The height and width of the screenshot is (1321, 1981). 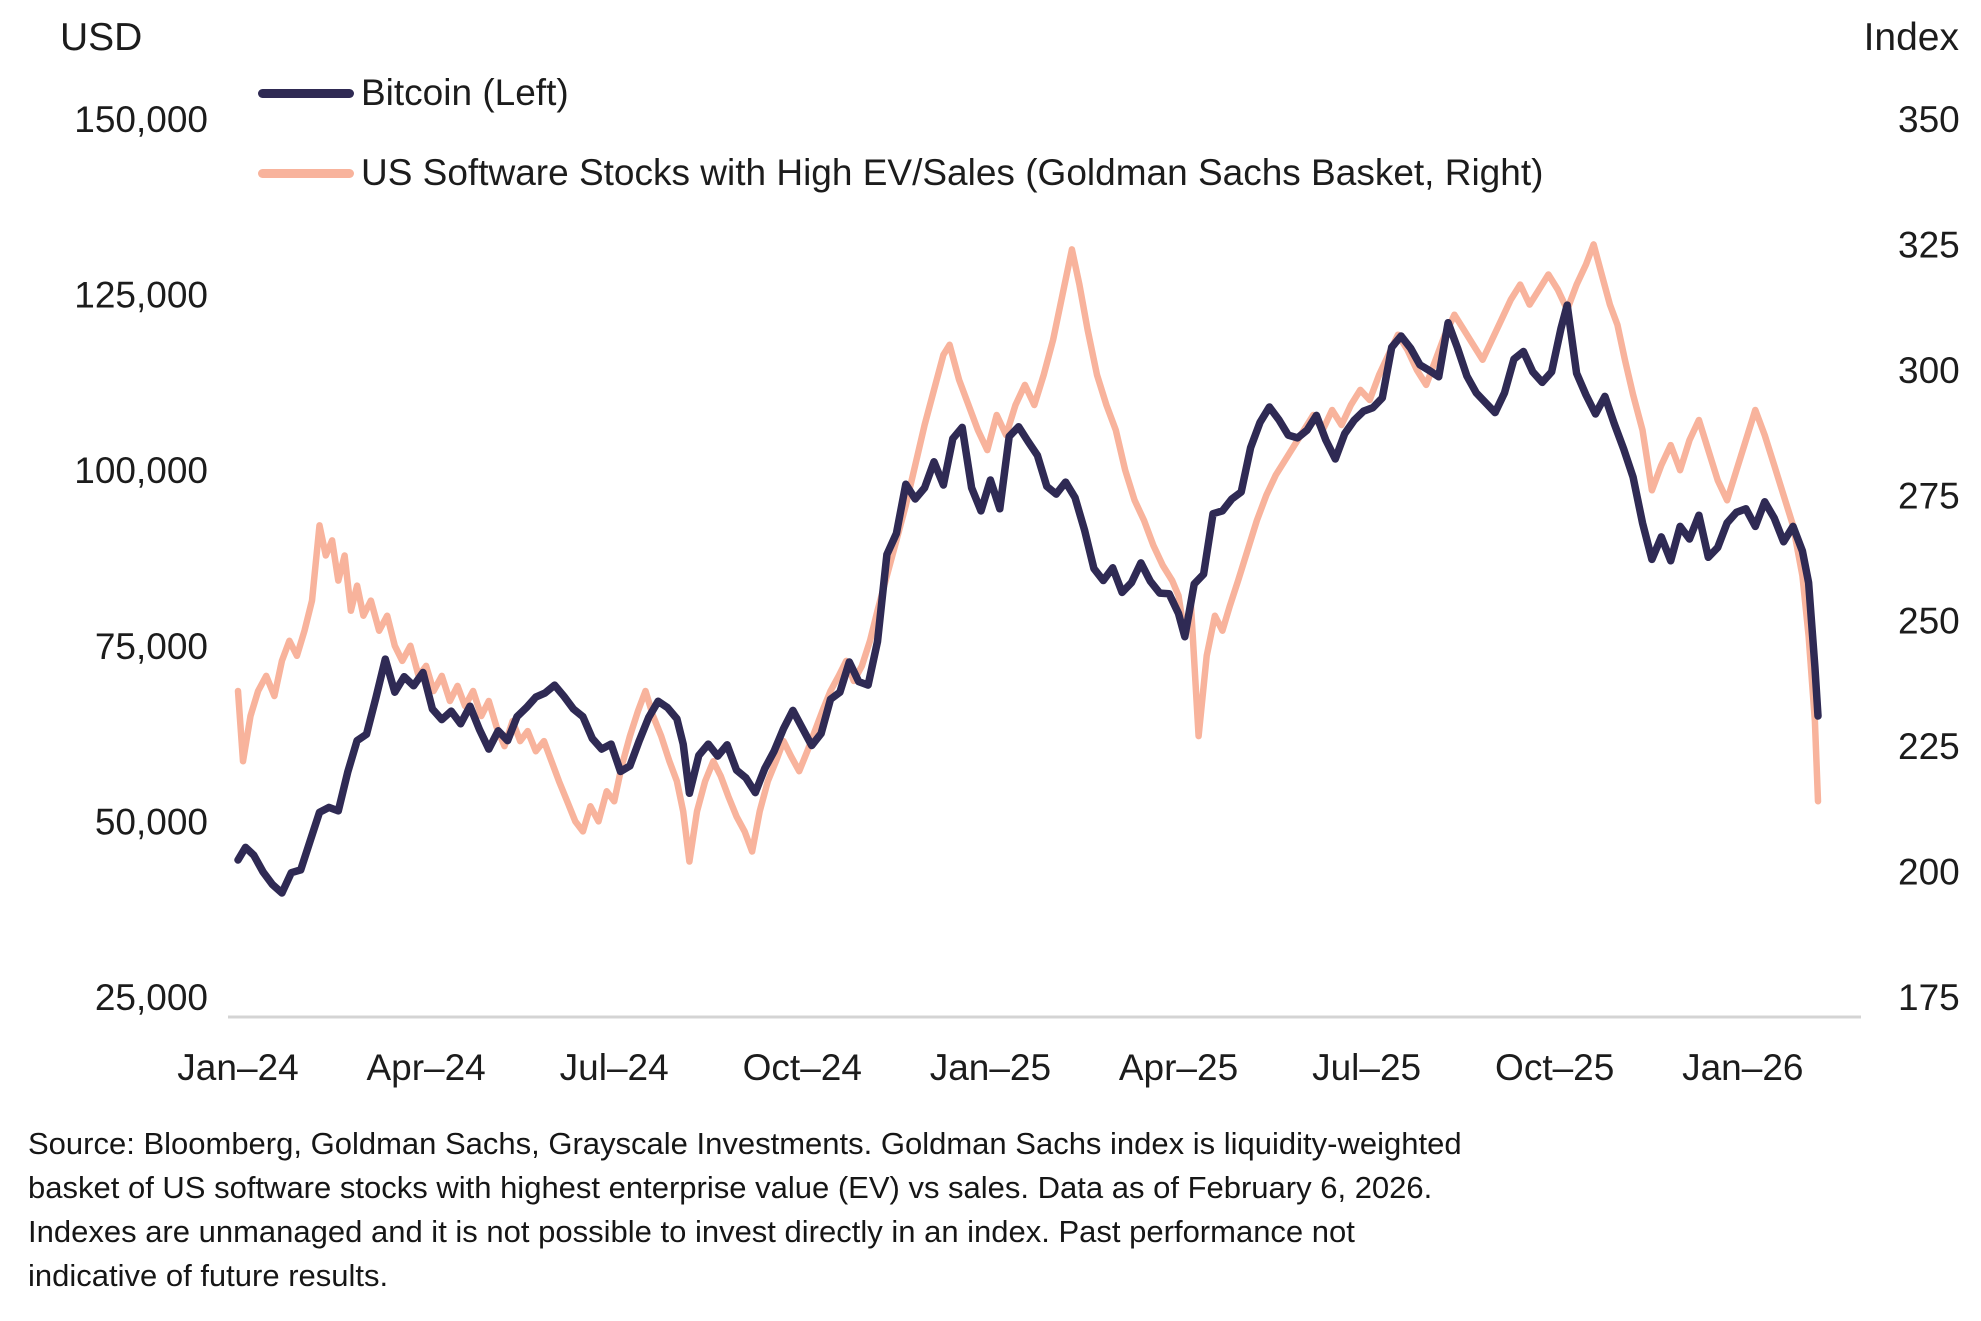 I want to click on left-axis-tick-label: 25,000, so click(x=151, y=997).